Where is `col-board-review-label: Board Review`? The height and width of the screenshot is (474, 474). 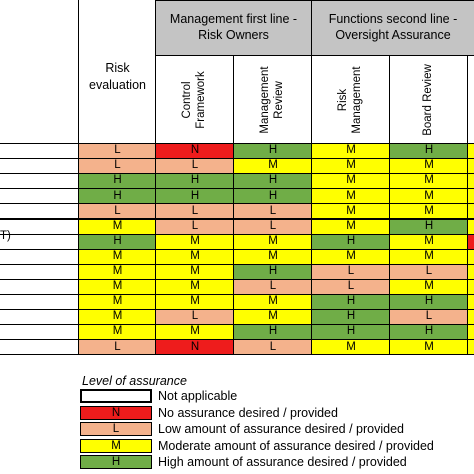
col-board-review-label: Board Review is located at coordinates (427, 99).